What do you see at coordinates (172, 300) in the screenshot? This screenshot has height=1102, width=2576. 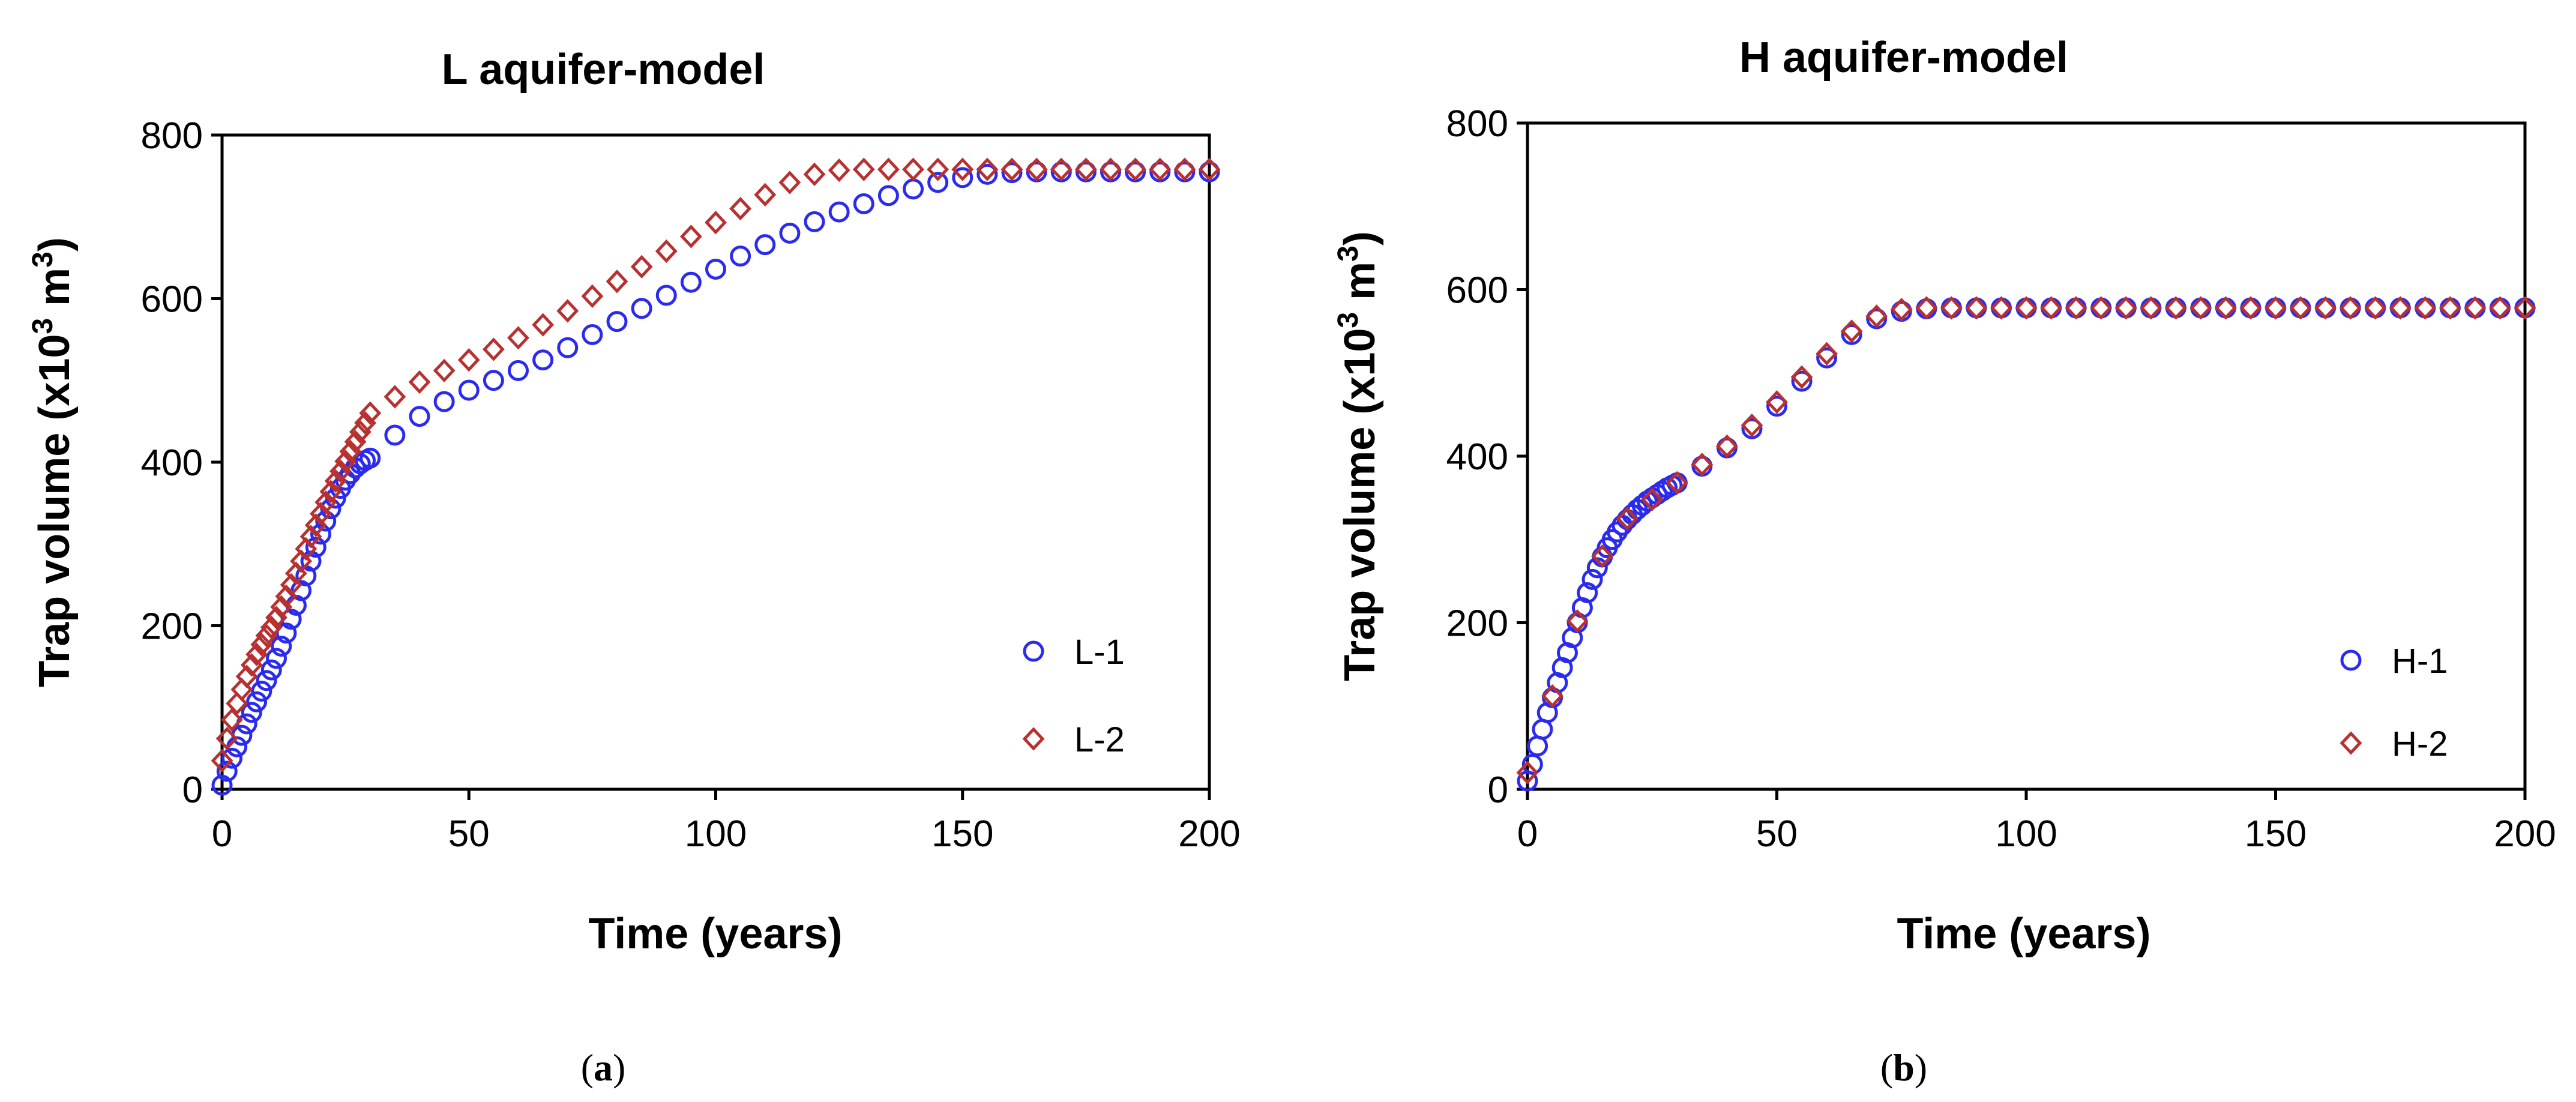 I see `y-tick-label: 600` at bounding box center [172, 300].